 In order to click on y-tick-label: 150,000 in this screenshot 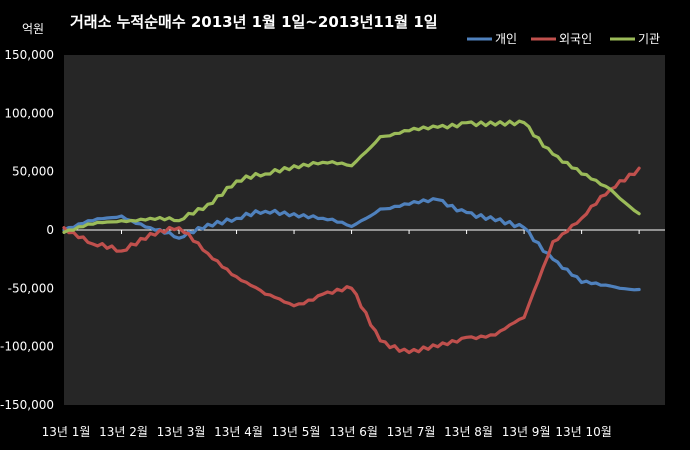, I will do `click(29, 55)`.